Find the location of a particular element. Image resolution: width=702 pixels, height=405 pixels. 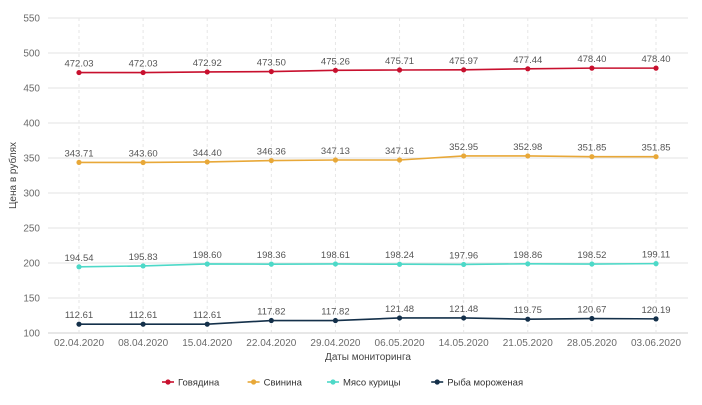

data-label: 198.24 is located at coordinates (399, 255).